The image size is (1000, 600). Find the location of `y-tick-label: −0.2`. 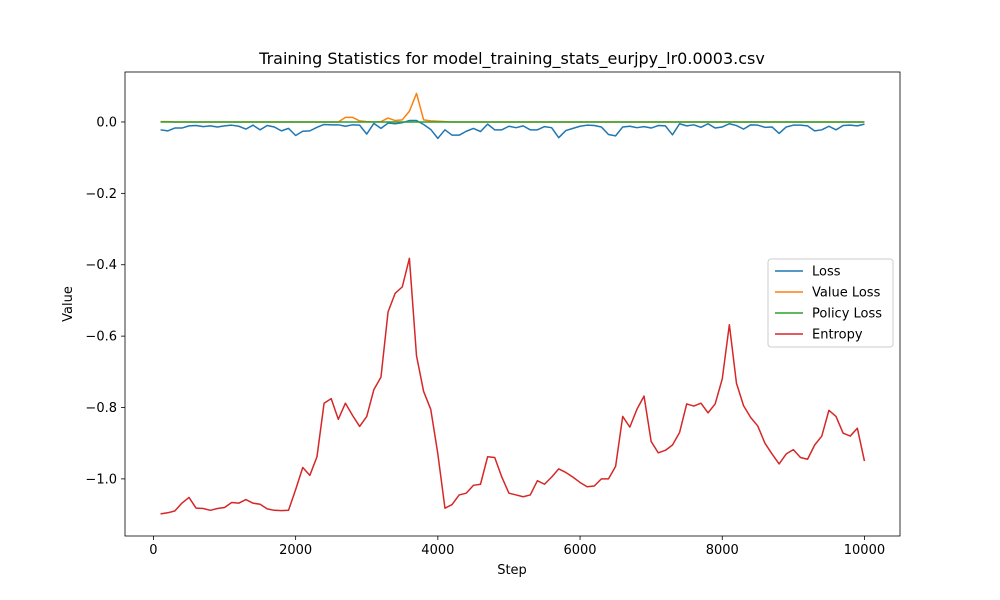

y-tick-label: −0.2 is located at coordinates (101, 194).